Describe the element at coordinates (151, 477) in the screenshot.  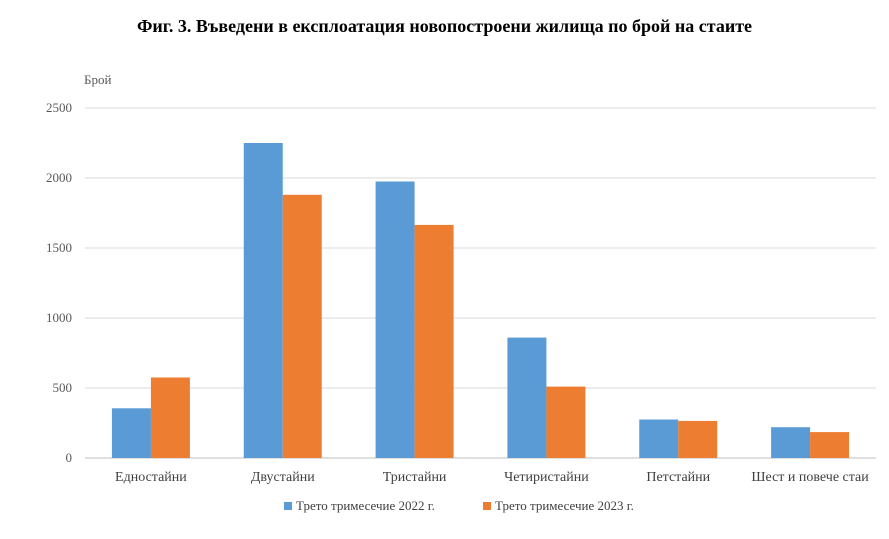
I see `category-label: Едностайни` at that location.